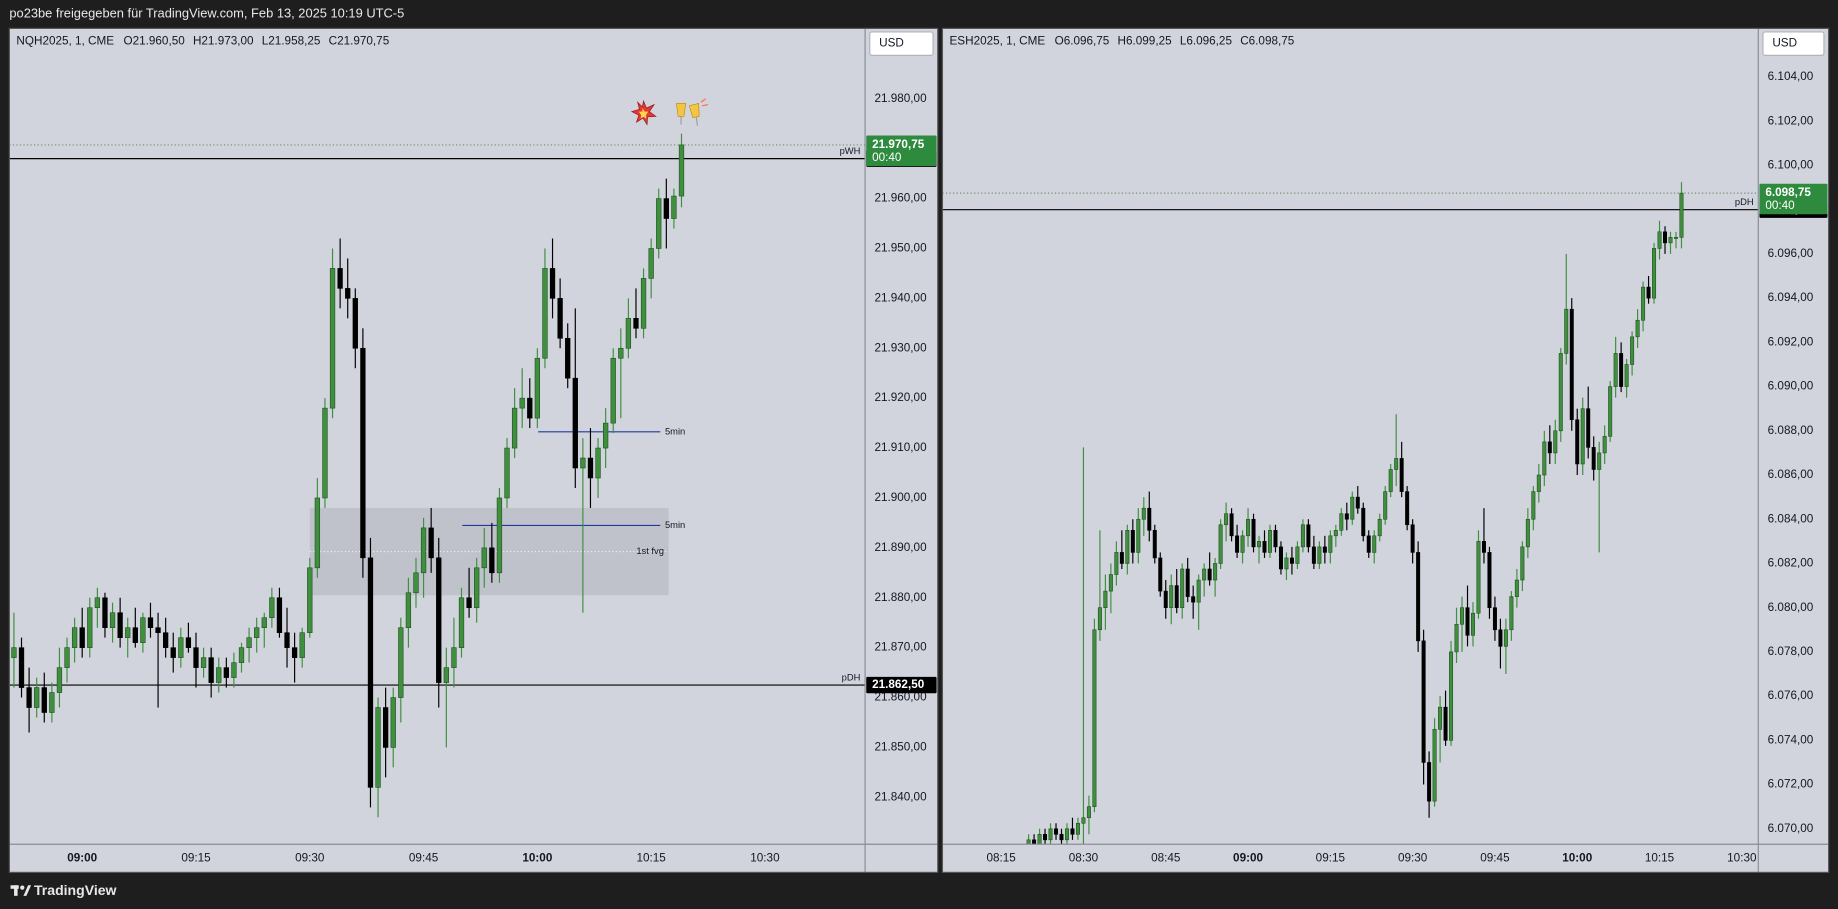 The image size is (1838, 909). Describe the element at coordinates (901, 43) in the screenshot. I see `currency-button` at that location.